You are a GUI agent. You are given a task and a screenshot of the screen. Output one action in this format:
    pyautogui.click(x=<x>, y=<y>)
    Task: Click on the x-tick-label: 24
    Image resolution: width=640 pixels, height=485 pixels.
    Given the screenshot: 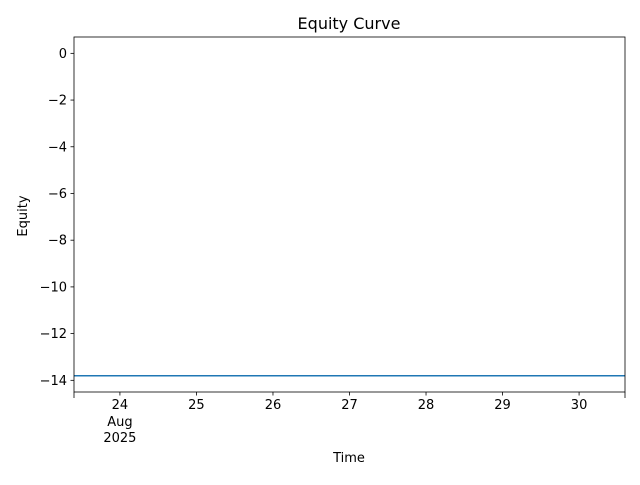 What is the action you would take?
    pyautogui.click(x=120, y=405)
    